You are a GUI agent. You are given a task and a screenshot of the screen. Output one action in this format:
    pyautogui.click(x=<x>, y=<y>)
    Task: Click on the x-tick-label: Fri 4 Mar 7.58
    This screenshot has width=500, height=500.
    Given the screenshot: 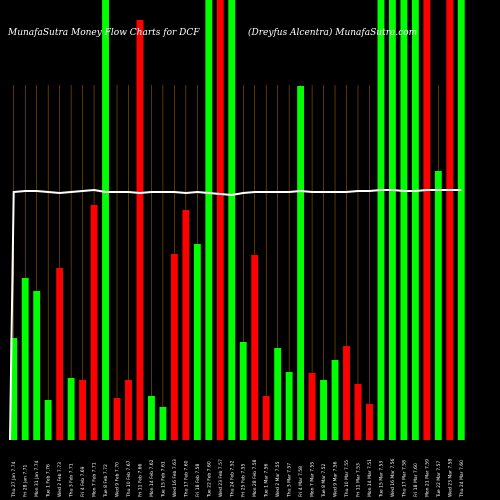 What is the action you would take?
    pyautogui.click(x=301, y=481)
    